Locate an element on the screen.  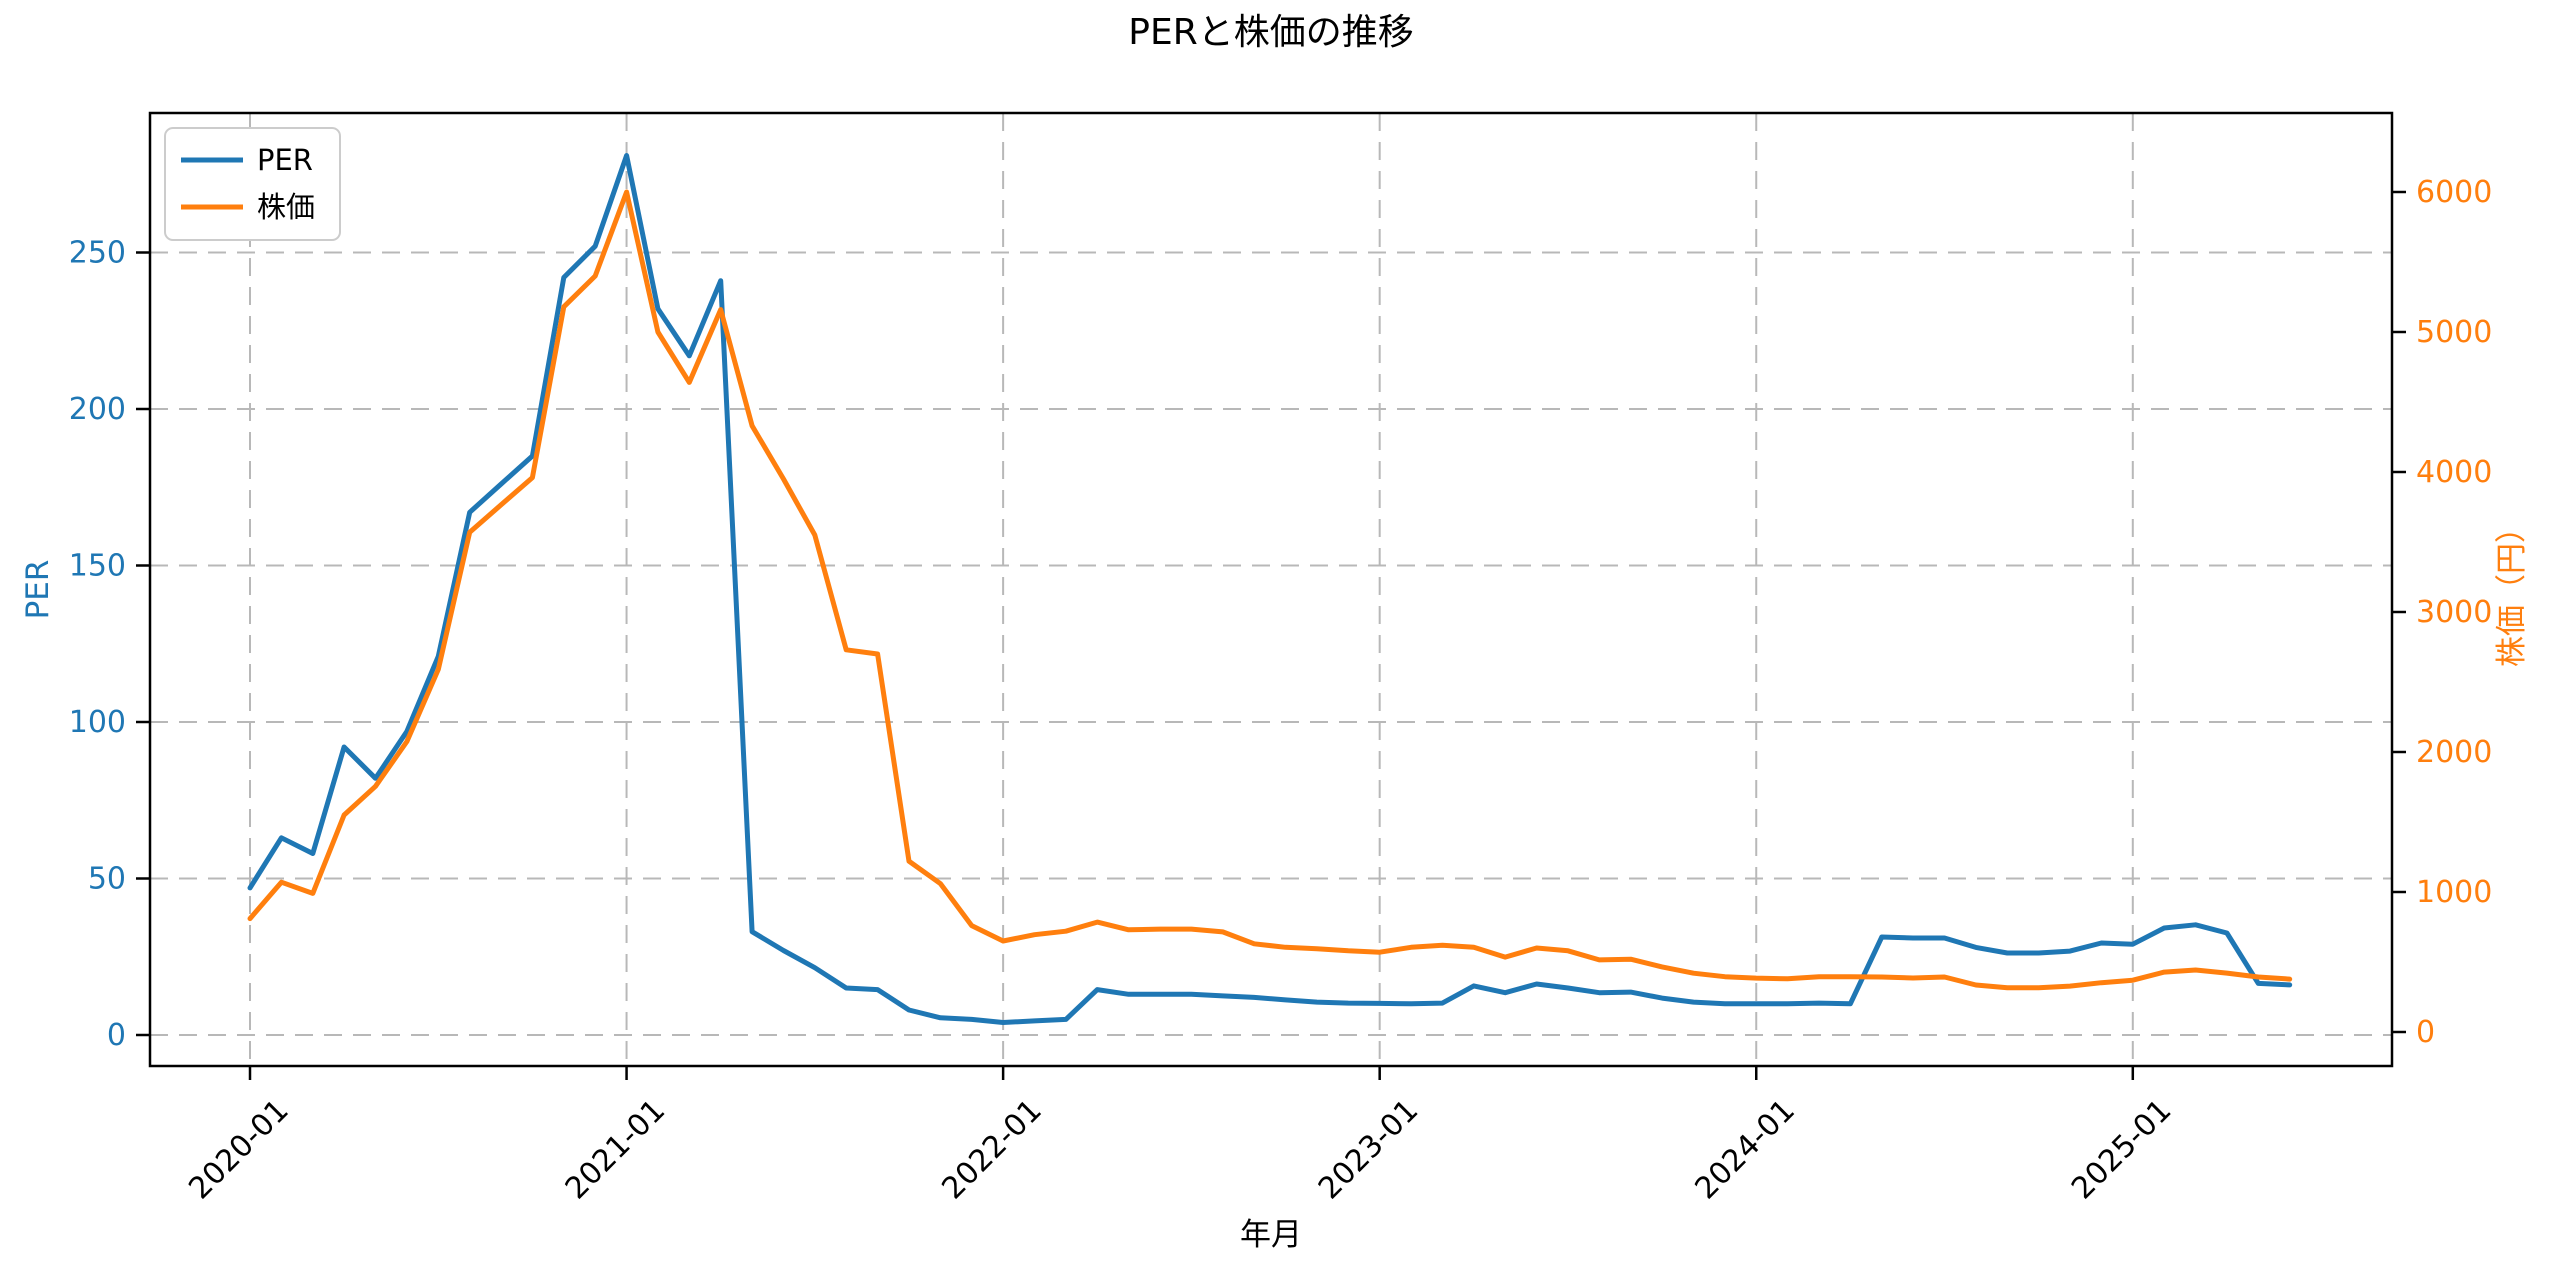
x-tick-label: 2020-01 is located at coordinates (238, 1149).